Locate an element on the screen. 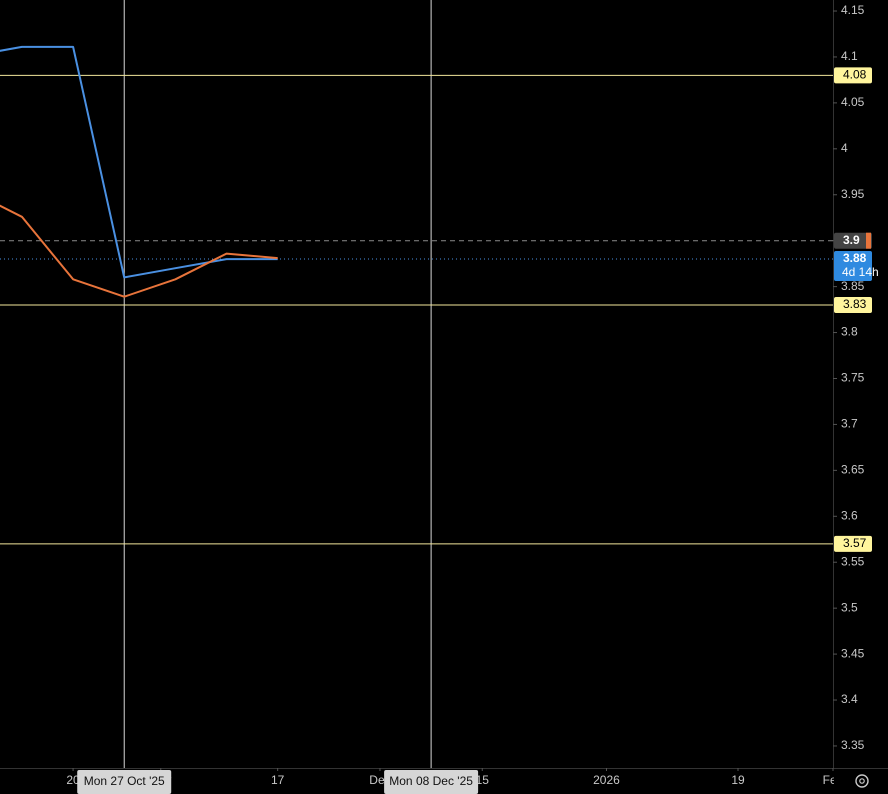  x-tick-label: 2026 is located at coordinates (606, 780).